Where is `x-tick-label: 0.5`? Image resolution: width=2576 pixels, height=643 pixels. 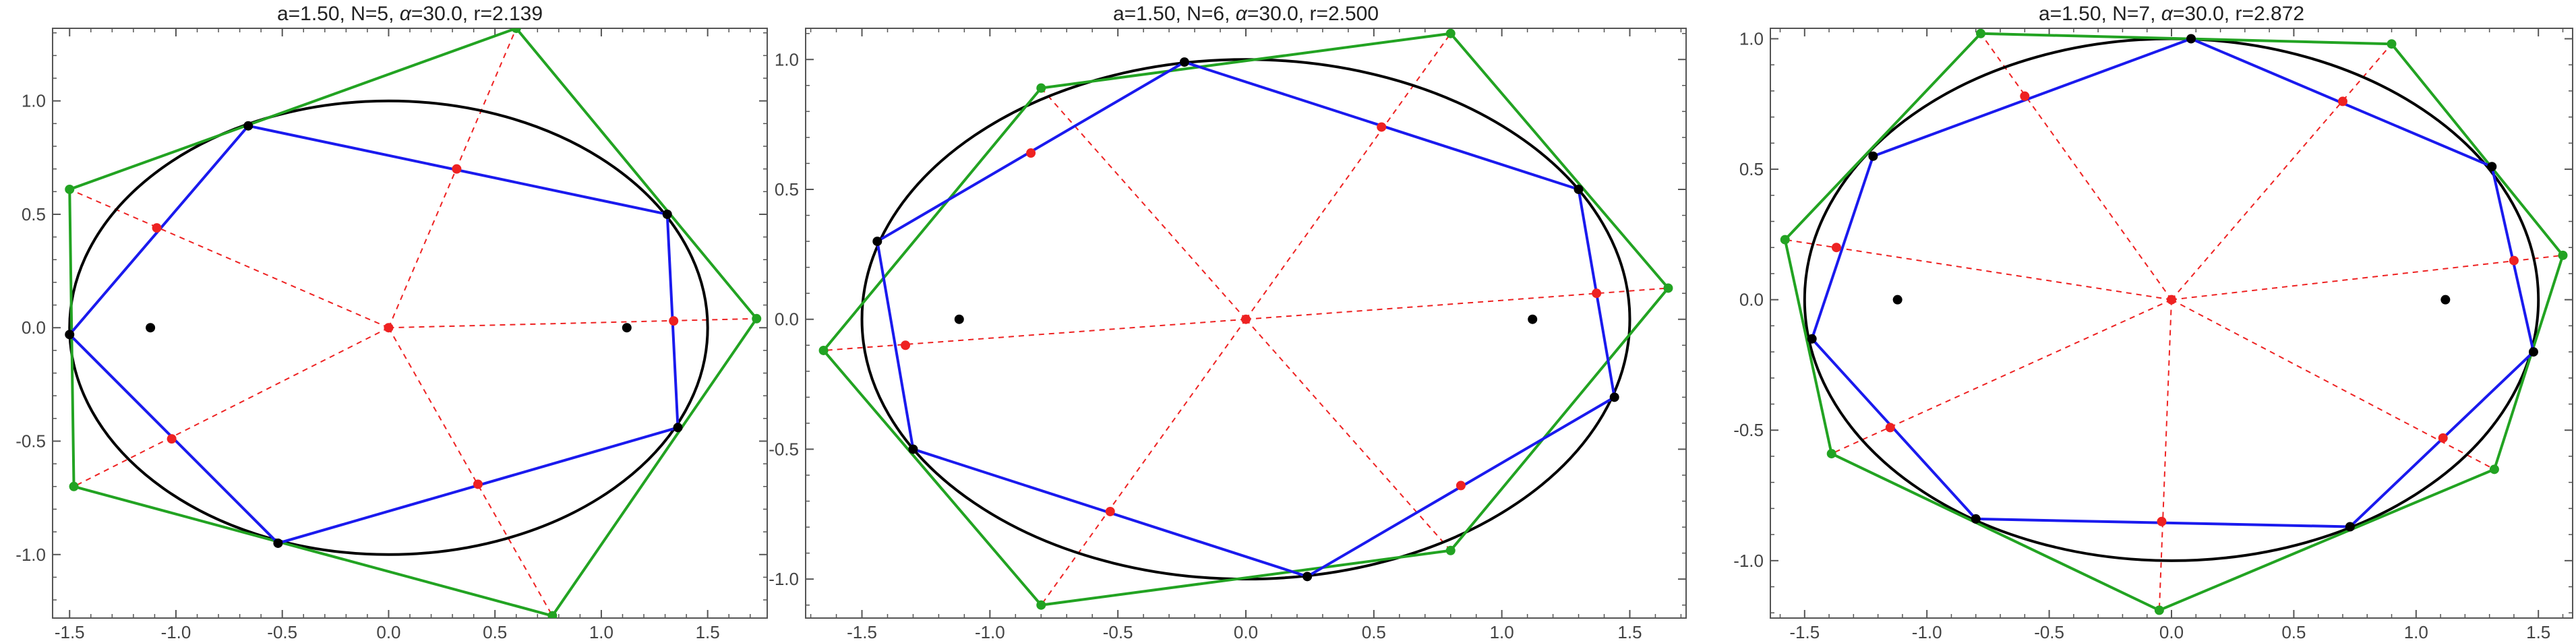
x-tick-label: 0.5 is located at coordinates (495, 632).